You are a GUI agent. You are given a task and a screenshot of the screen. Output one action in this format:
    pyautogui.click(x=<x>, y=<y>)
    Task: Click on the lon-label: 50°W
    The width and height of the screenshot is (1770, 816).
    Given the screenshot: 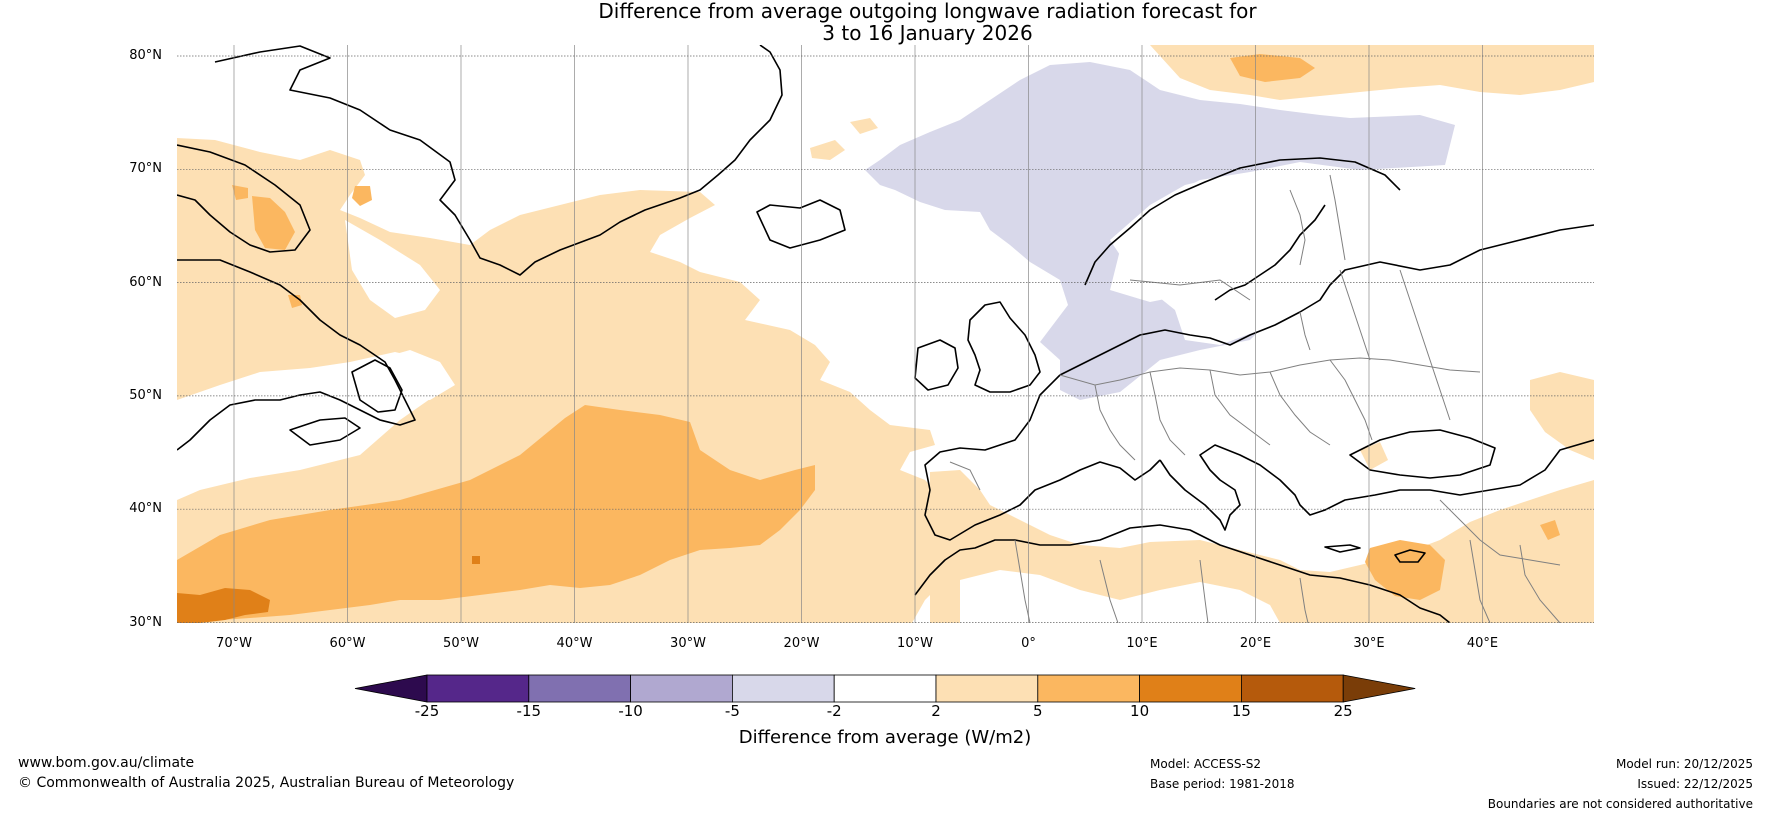 What is the action you would take?
    pyautogui.click(x=461, y=643)
    